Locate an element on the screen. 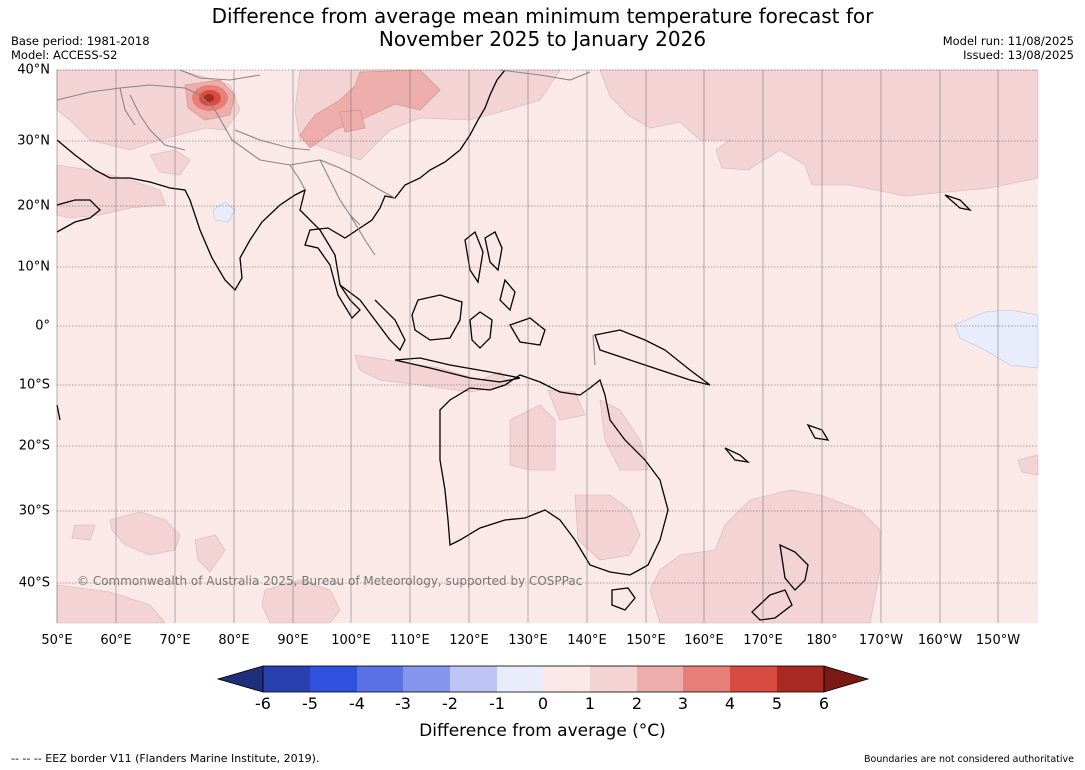  lon-label: 150°W is located at coordinates (998, 640).